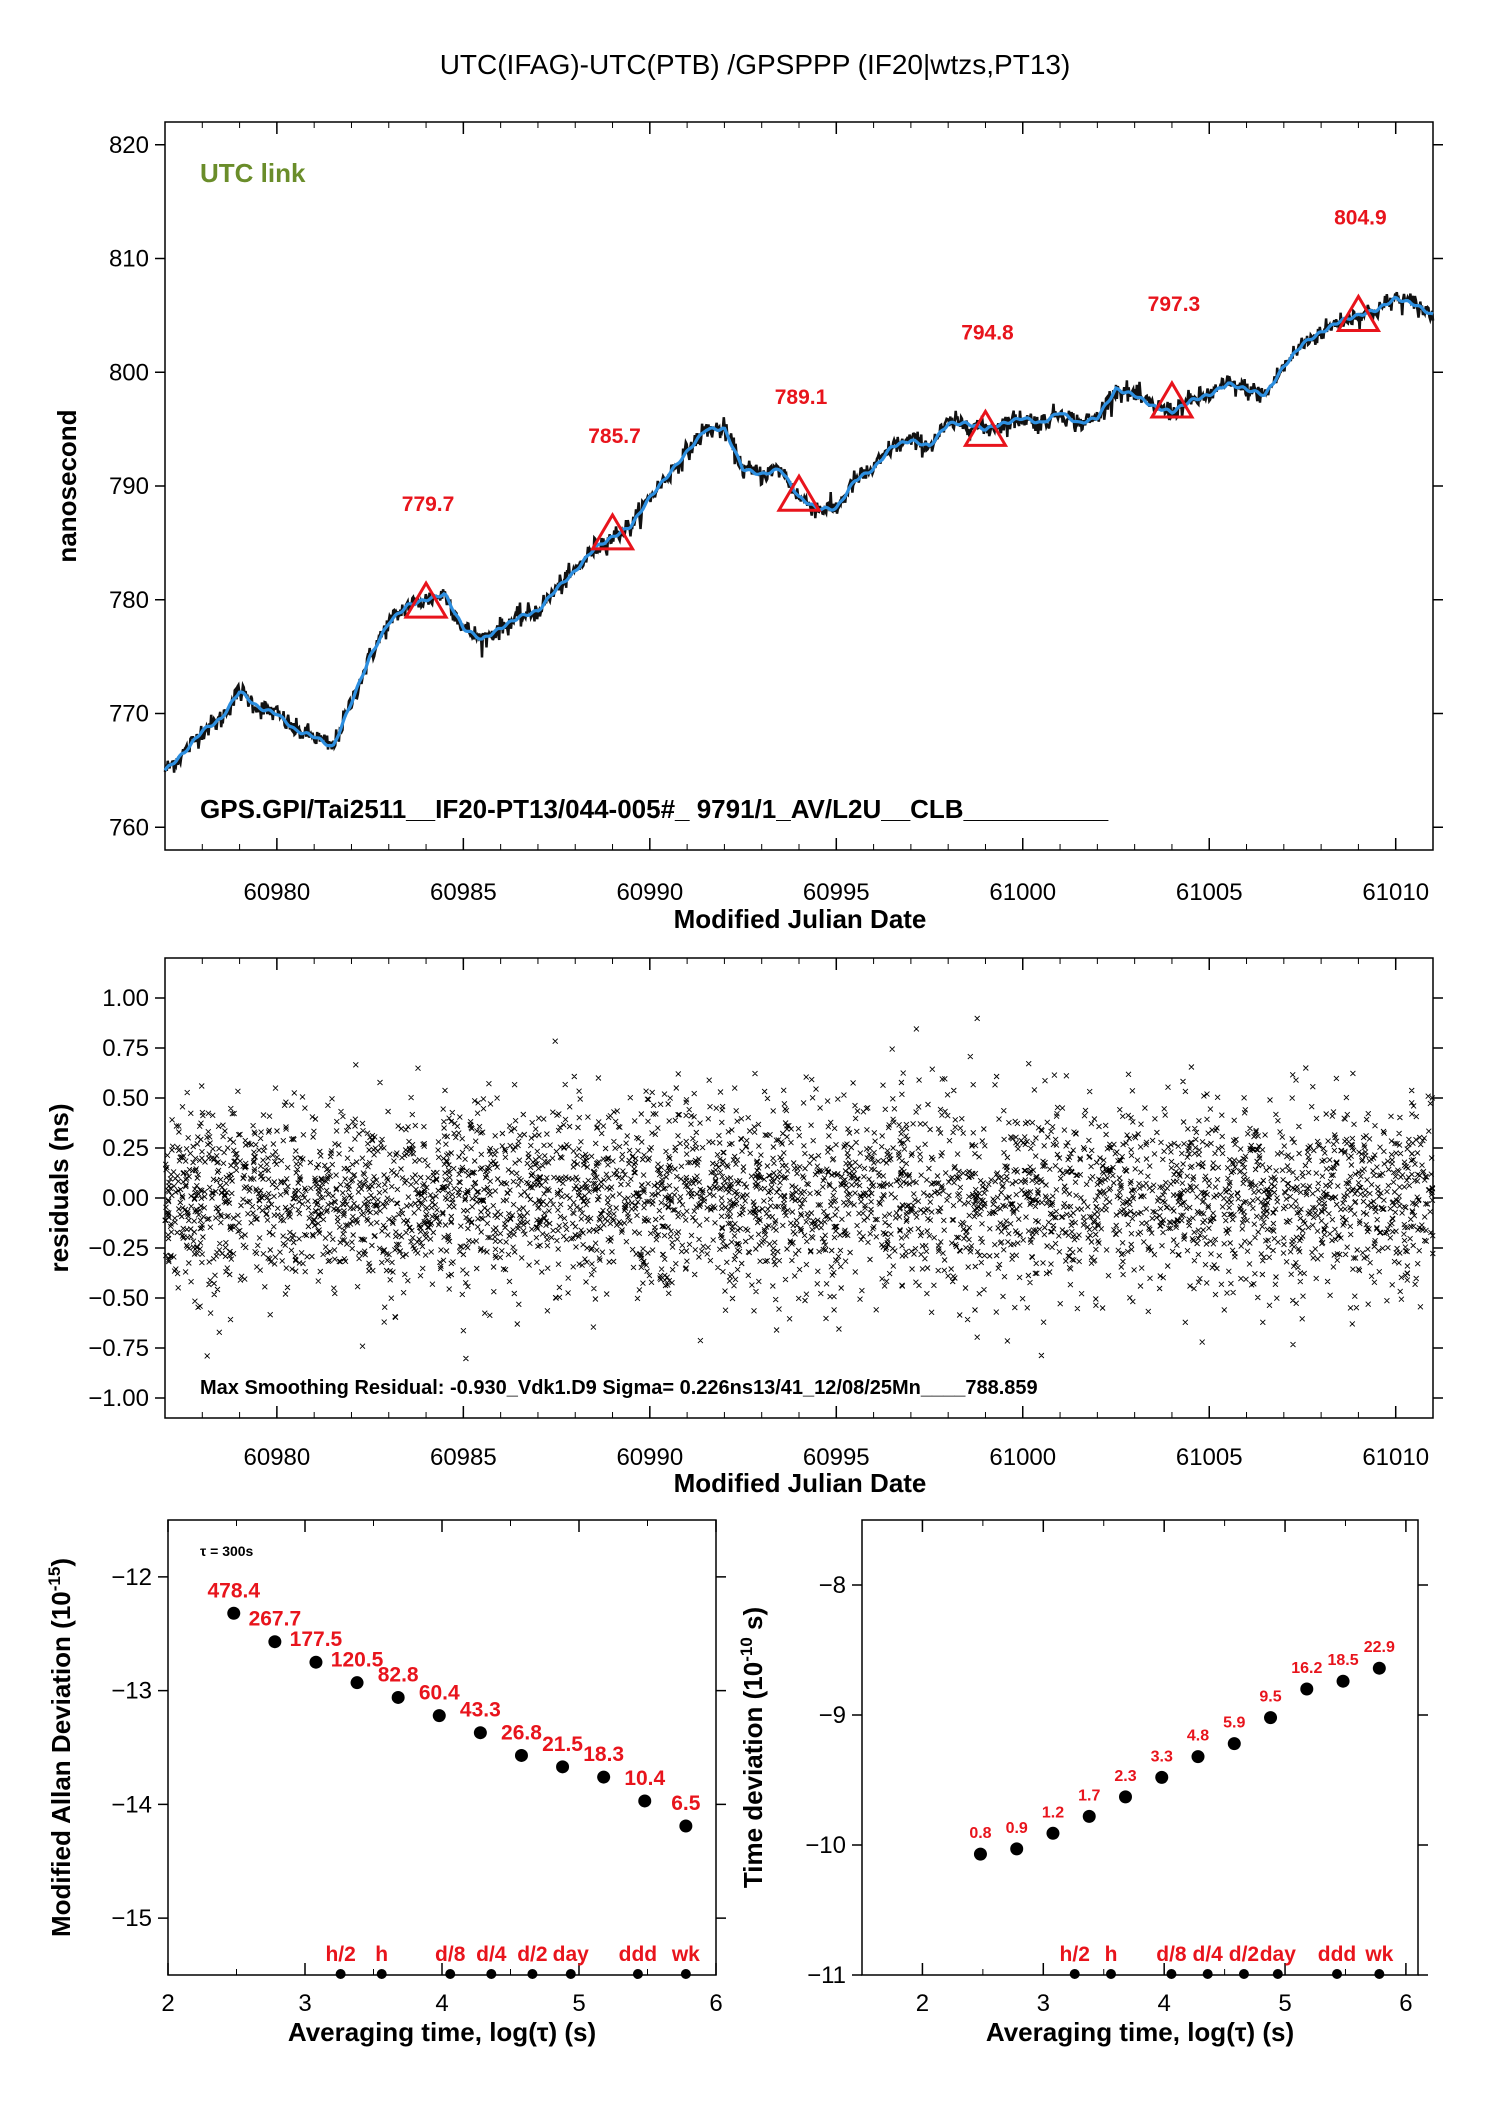 Image resolution: width=1488 pixels, height=2105 pixels. What do you see at coordinates (1022, 892) in the screenshot?
I see `x-tick-label: 61000` at bounding box center [1022, 892].